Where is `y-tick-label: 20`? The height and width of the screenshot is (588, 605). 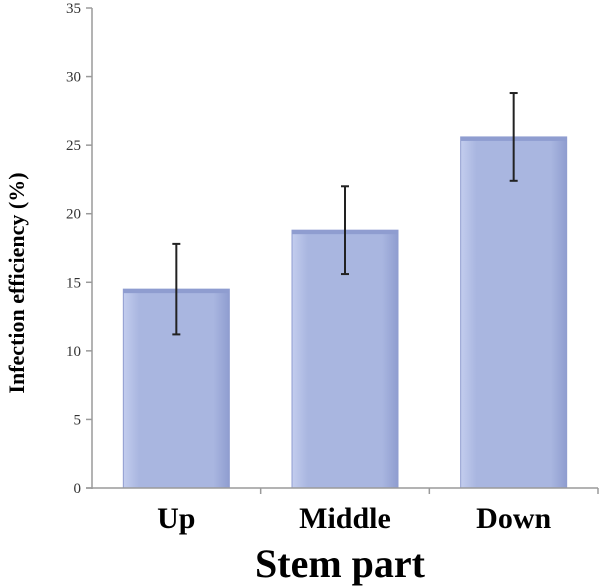
y-tick-label: 20 is located at coordinates (73, 215).